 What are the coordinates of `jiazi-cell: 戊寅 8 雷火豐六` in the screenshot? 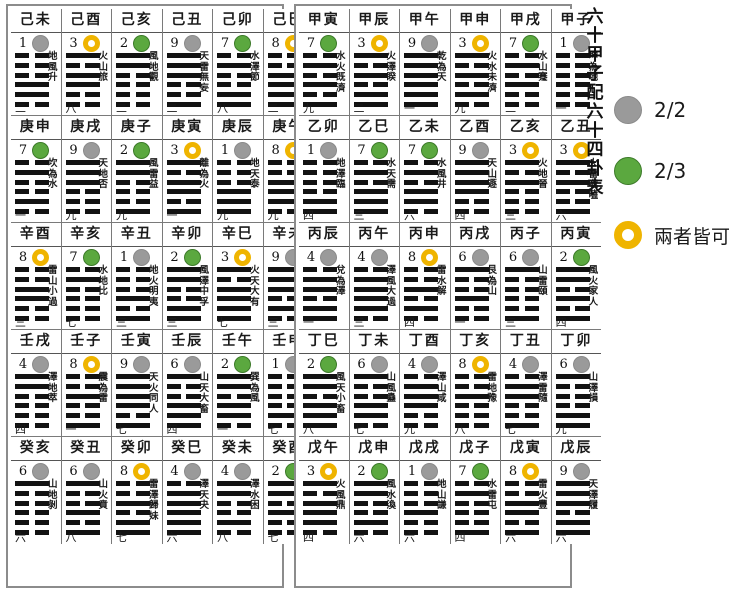 It's located at (525, 490).